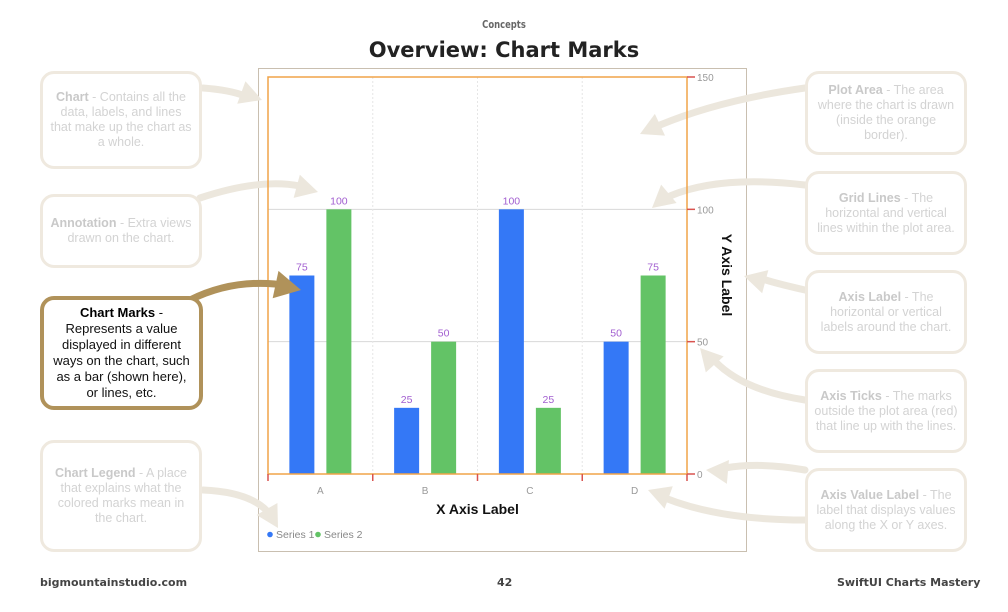 The width and height of the screenshot is (1008, 612). I want to click on y-axis-value-label: 50, so click(703, 343).